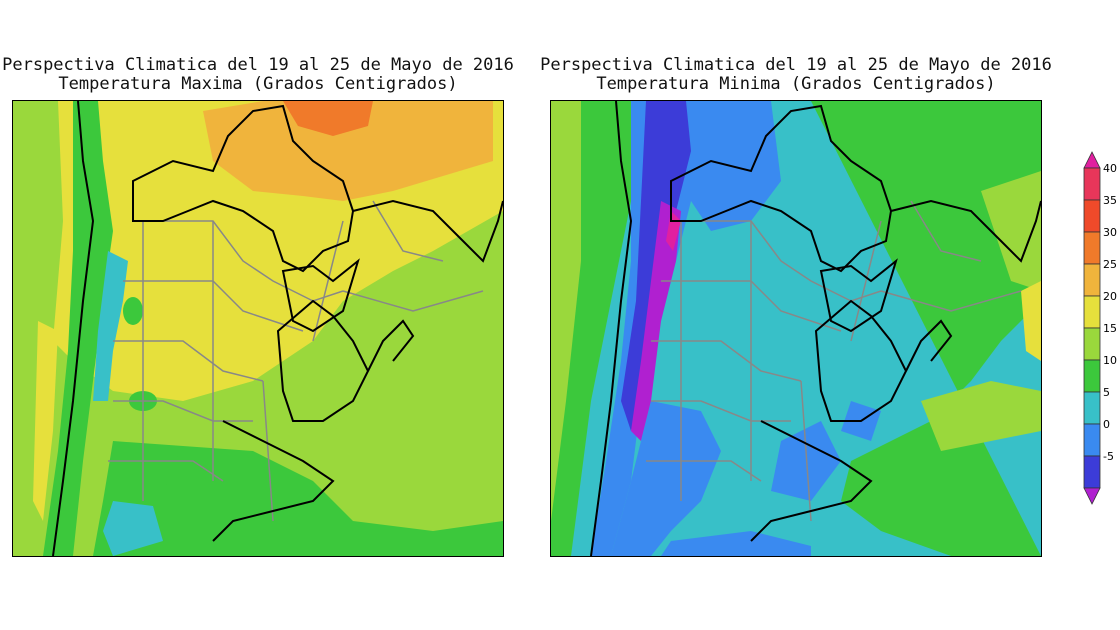  I want to click on colorbar-tick-label: 0, so click(1106, 424).